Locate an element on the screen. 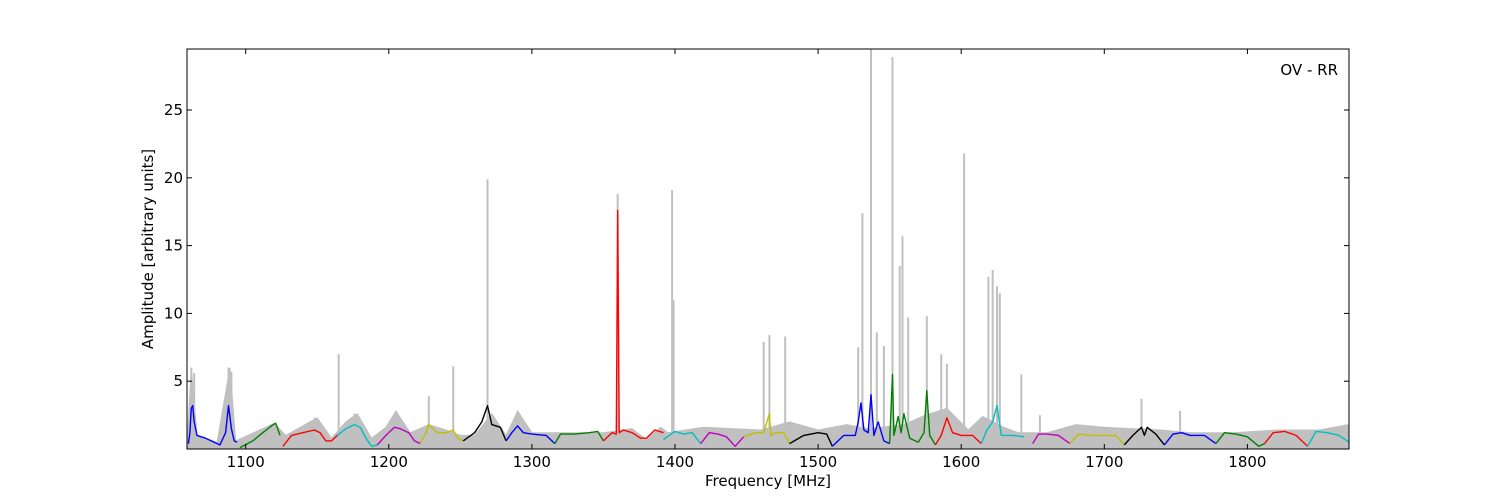  x-tick-label: 1500 is located at coordinates (818, 462).